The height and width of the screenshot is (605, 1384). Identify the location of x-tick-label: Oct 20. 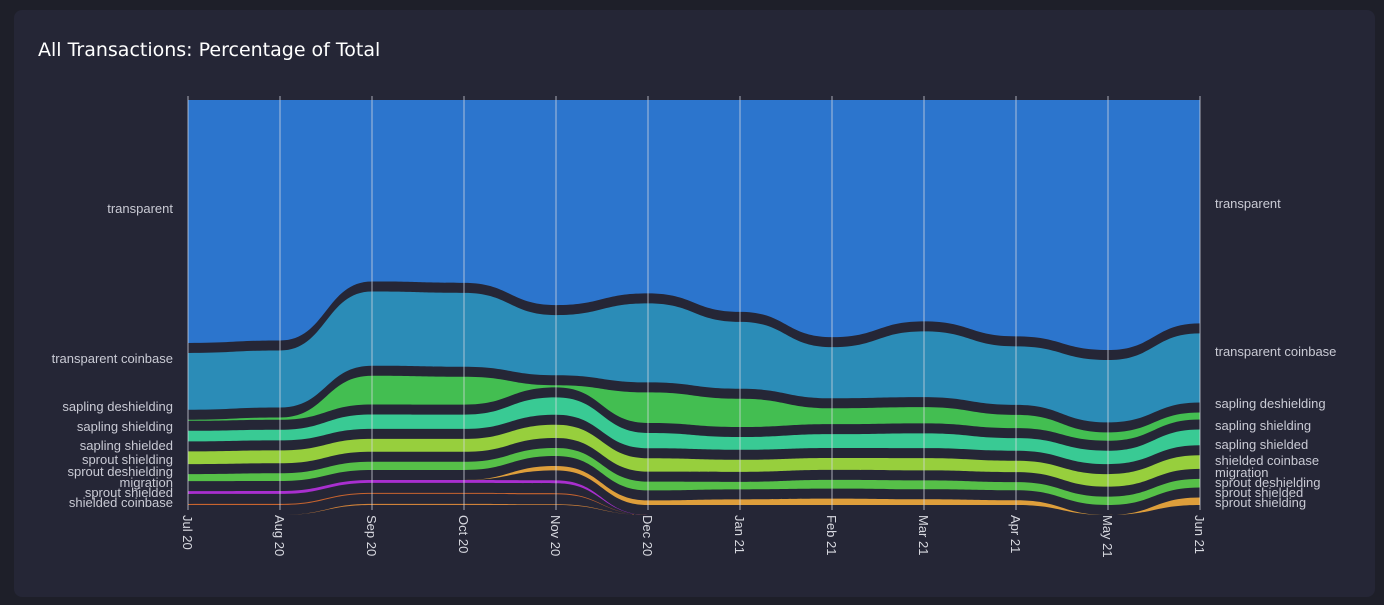
(463, 534).